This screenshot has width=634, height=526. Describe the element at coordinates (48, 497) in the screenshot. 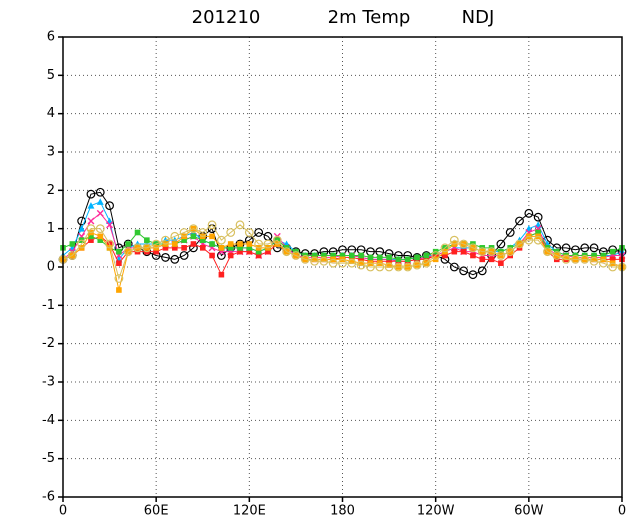

I see `y-tick-label: -6` at that location.